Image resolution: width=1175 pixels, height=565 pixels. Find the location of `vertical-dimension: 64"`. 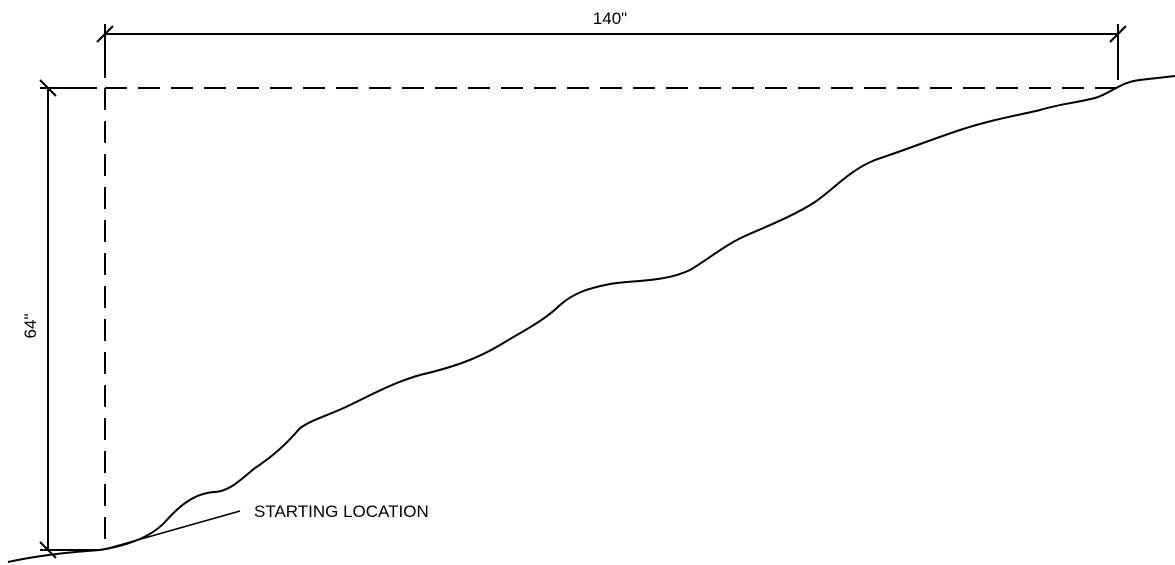

vertical-dimension: 64" is located at coordinates (60, 319).